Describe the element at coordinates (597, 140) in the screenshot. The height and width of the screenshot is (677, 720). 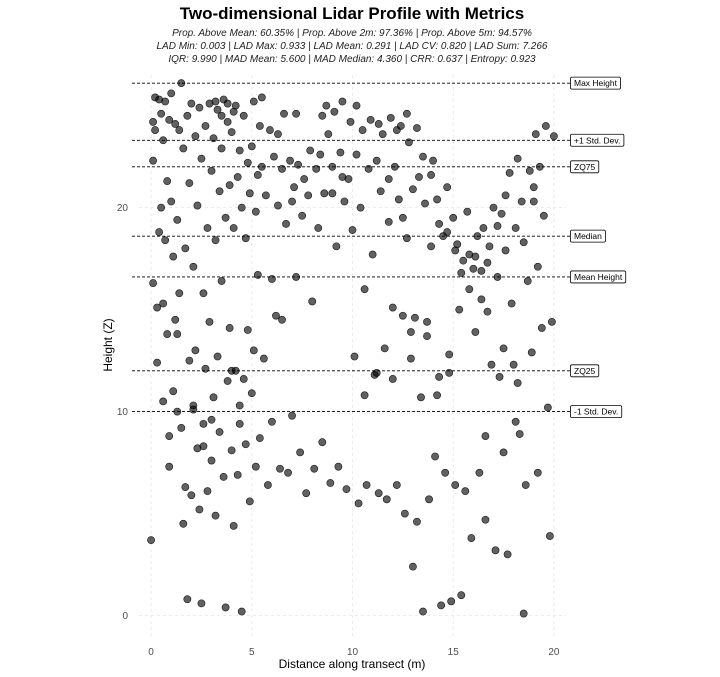
I see `reference-line-label: +1 Std. Dev.` at that location.